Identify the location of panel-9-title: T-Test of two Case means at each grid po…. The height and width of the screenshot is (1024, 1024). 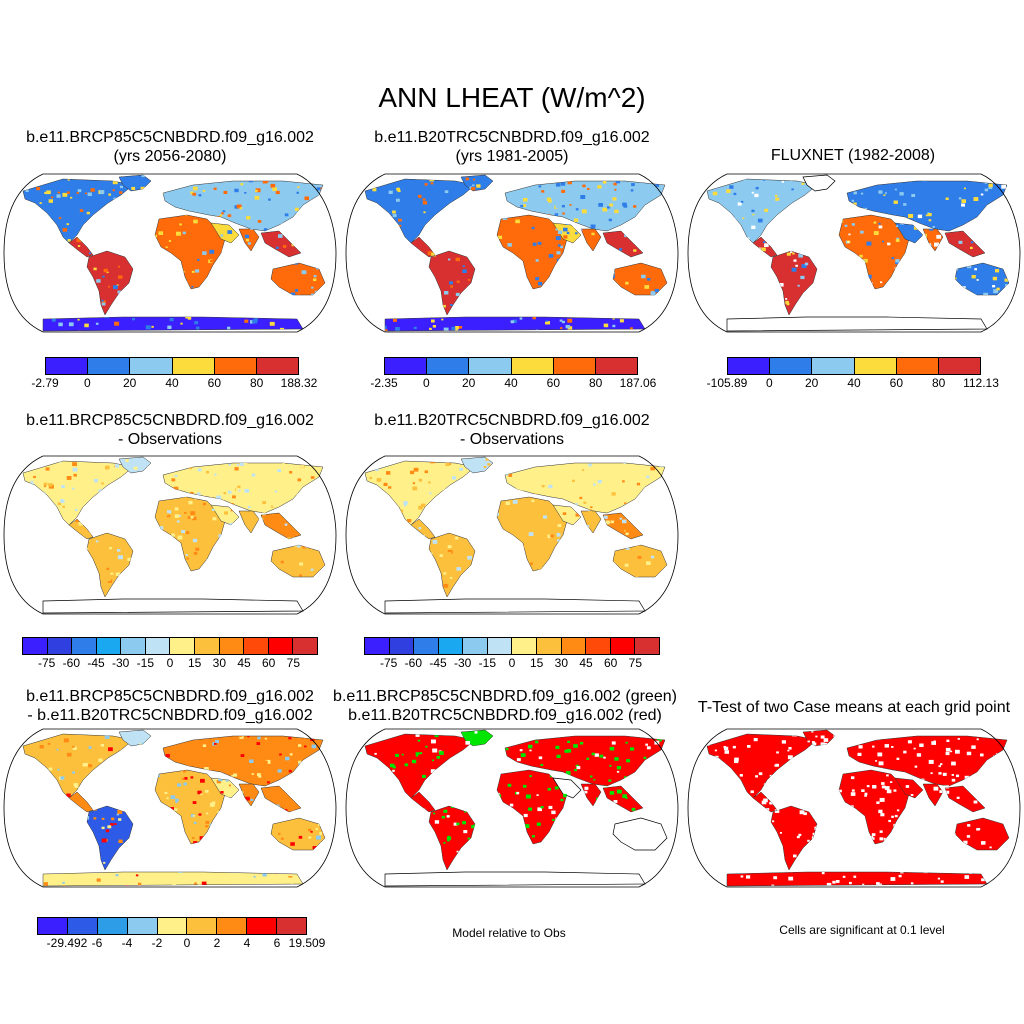
(854, 707).